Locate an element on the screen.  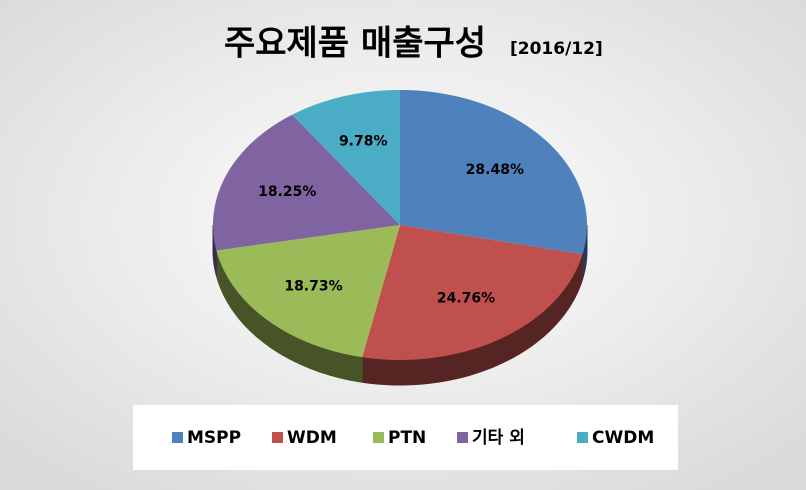
legend-label: MSPP is located at coordinates (214, 438).